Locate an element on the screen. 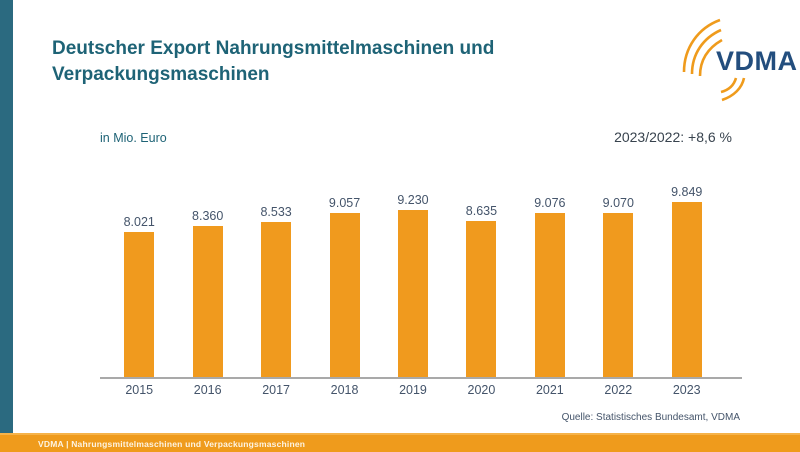 The height and width of the screenshot is (452, 800). unit-label: in Mio. Euro is located at coordinates (133, 138).